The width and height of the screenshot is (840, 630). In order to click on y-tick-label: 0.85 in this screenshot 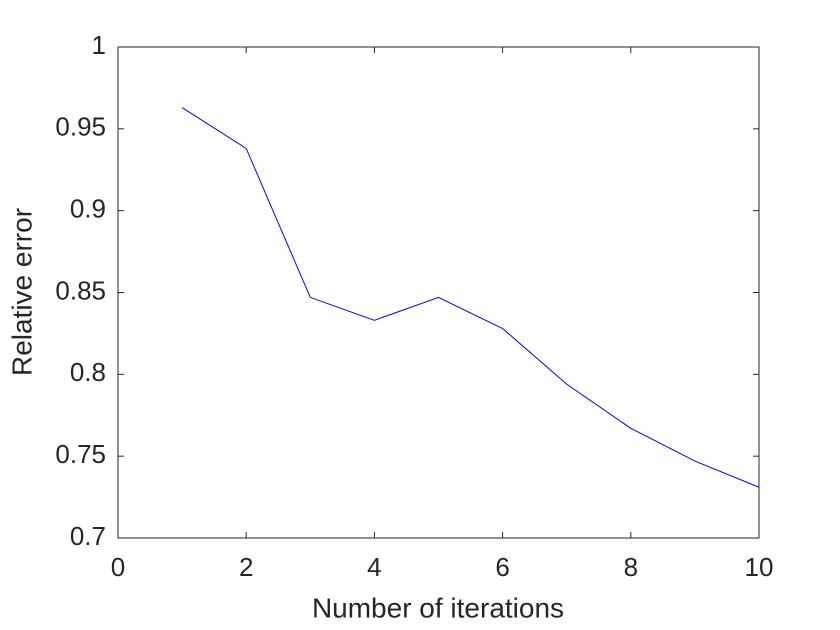, I will do `click(80, 290)`.